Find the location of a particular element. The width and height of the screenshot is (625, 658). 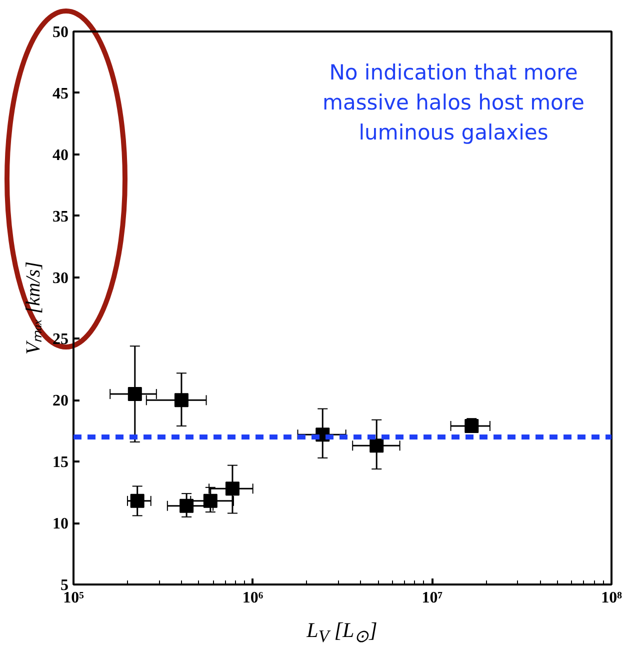

y-axis-title: Vₘₐₓ [km/s] is located at coordinates (33, 308).